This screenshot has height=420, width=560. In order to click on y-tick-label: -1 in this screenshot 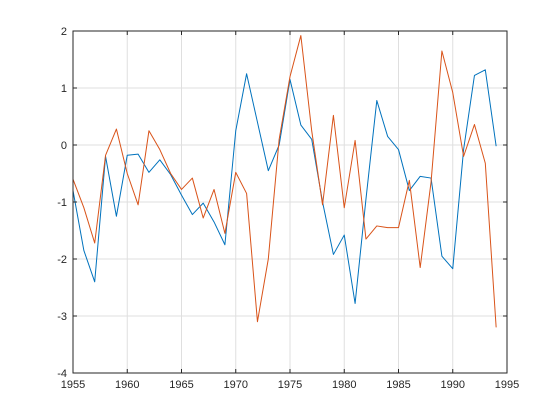, I will do `click(62, 203)`.